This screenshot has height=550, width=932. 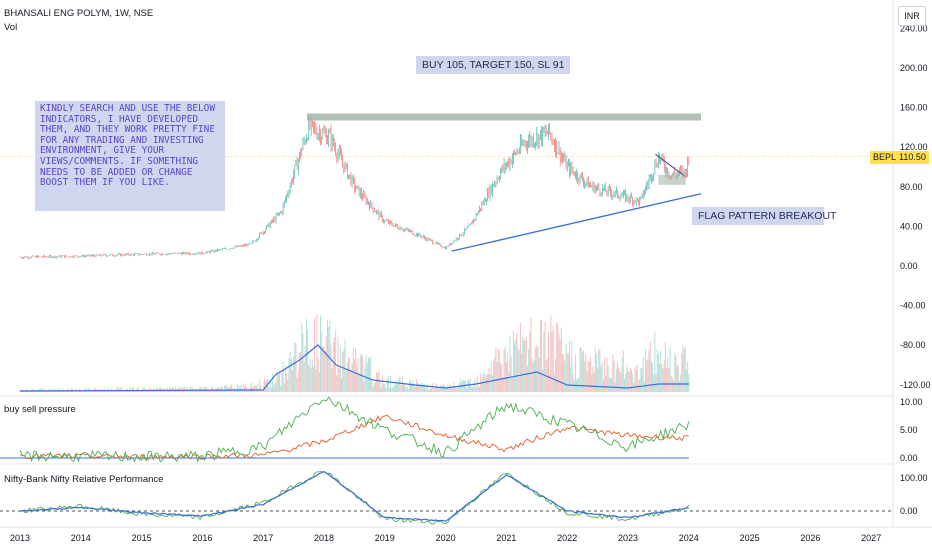 I want to click on sell-pressure-line, so click(x=354, y=437).